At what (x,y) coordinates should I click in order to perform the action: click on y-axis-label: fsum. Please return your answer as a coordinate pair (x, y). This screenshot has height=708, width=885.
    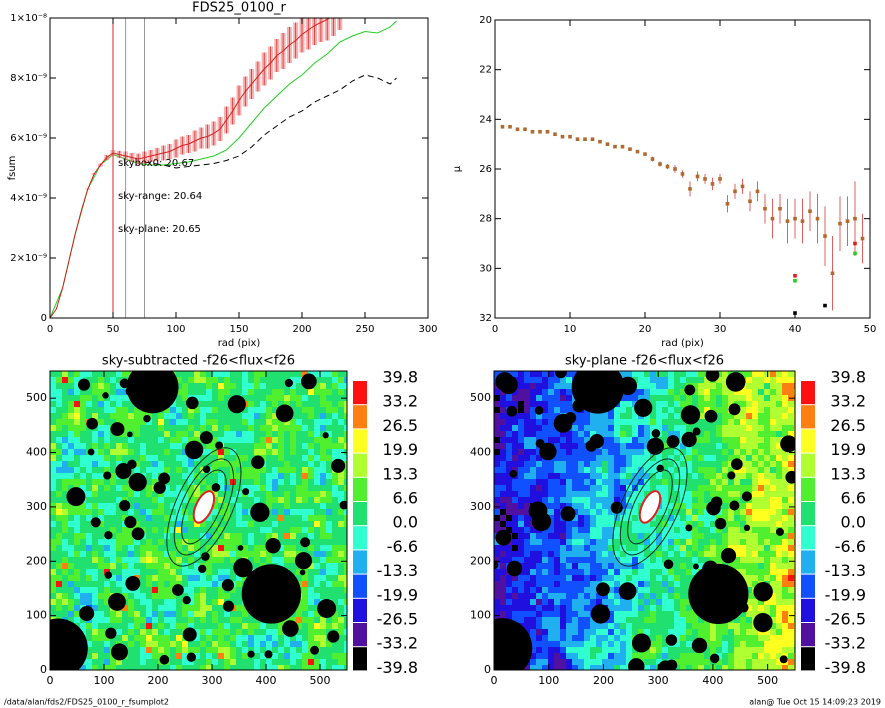
    Looking at the image, I should click on (12, 168).